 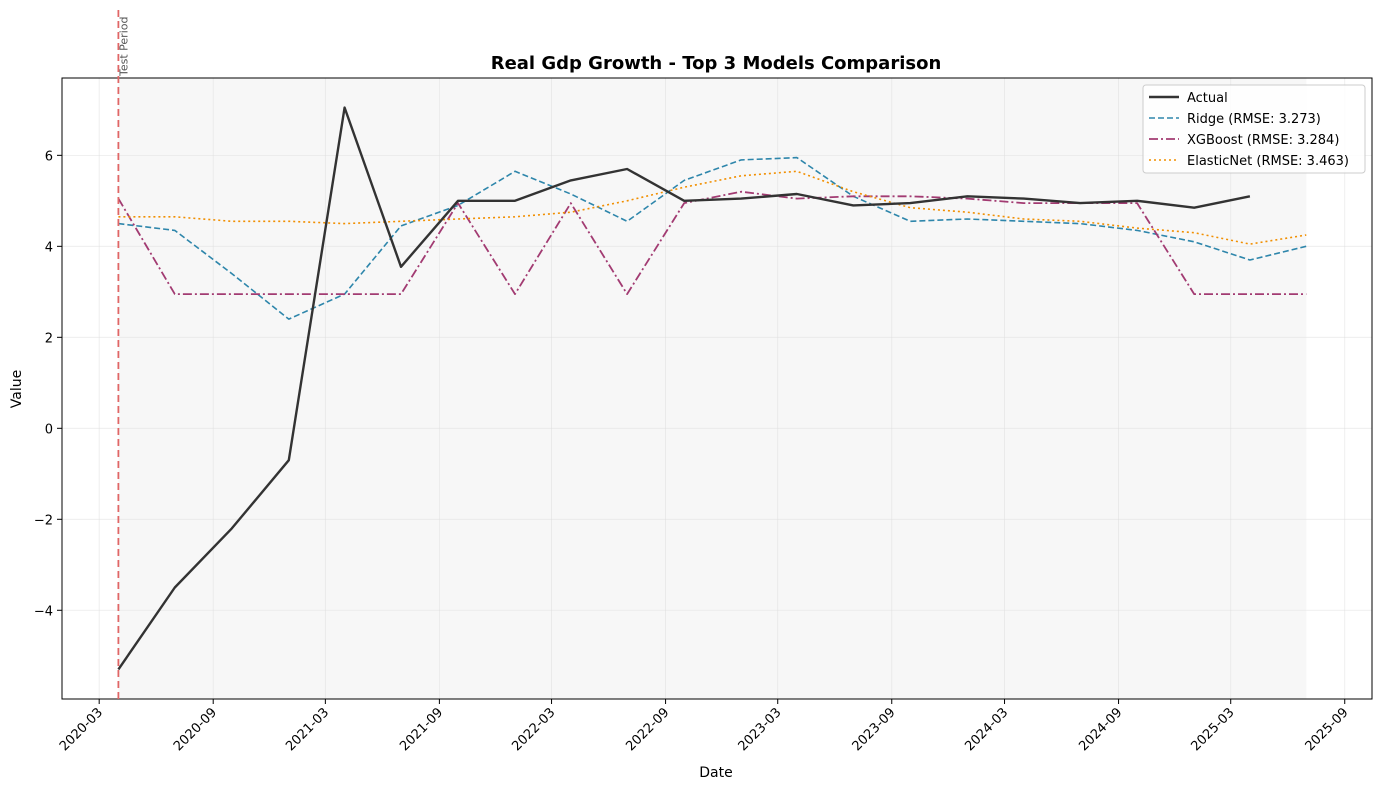 I want to click on legend-label: Ridge (RMSE: 3.273), so click(x=1254, y=119).